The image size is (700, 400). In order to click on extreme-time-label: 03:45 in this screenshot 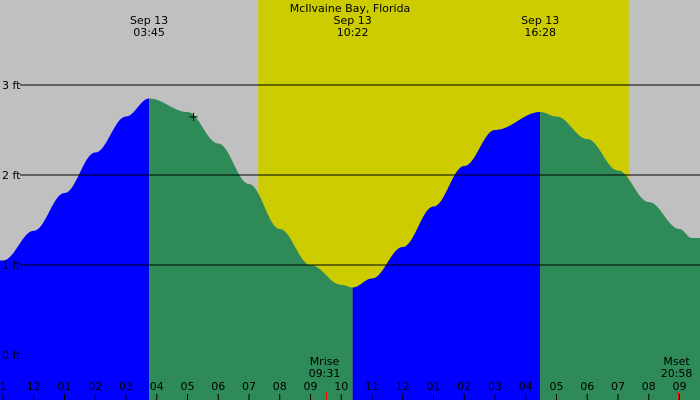, I will do `click(149, 32)`.